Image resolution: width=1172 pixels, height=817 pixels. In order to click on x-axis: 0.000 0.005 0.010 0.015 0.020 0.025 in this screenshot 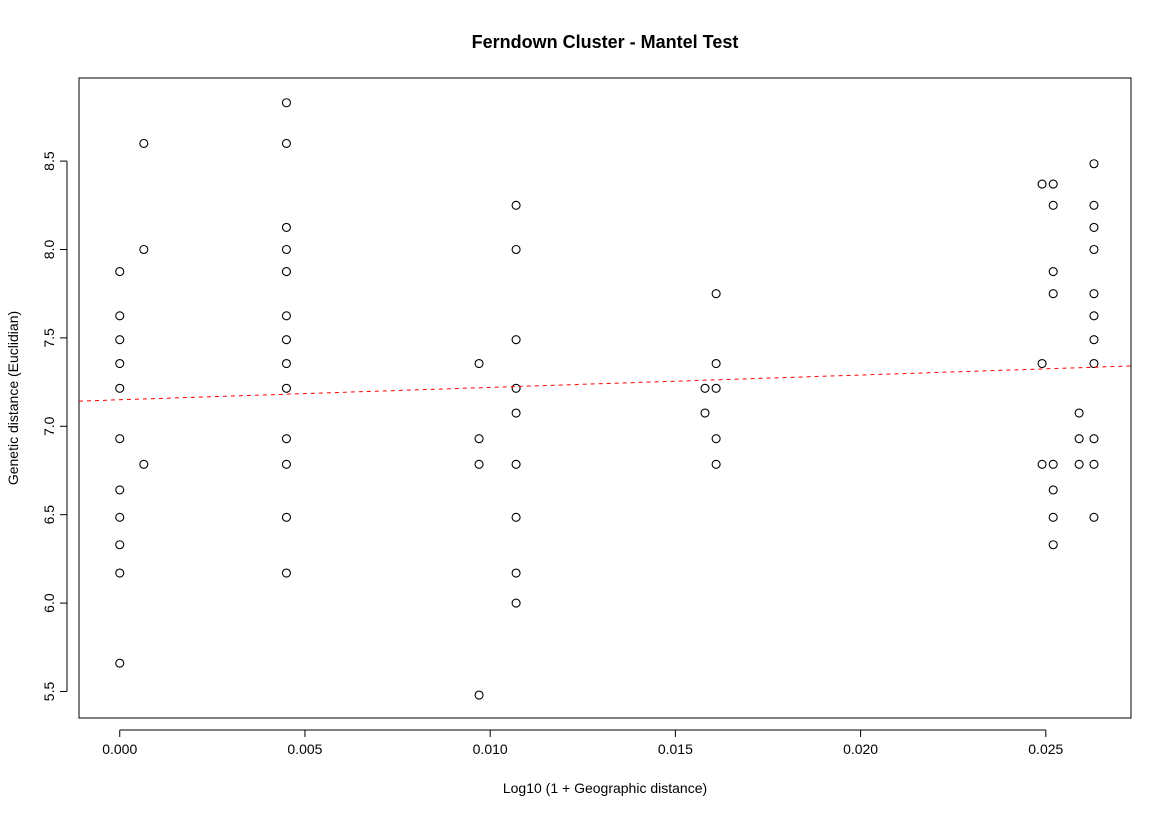, I will do `click(583, 743)`.